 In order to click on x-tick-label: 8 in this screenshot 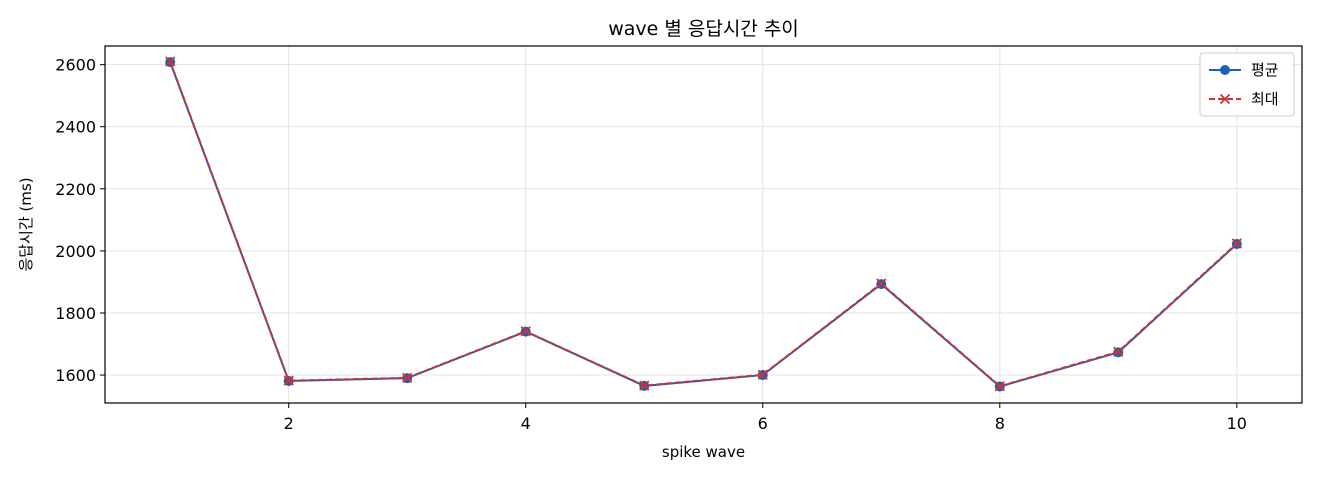, I will do `click(1000, 423)`.